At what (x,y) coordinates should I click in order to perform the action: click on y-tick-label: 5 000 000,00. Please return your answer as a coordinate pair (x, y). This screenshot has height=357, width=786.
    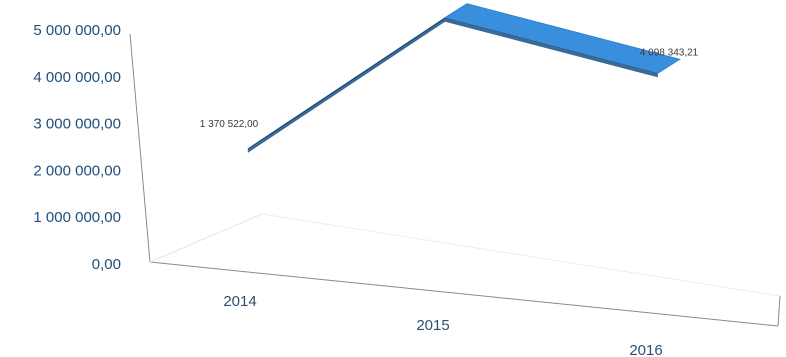
    Looking at the image, I should click on (77, 30).